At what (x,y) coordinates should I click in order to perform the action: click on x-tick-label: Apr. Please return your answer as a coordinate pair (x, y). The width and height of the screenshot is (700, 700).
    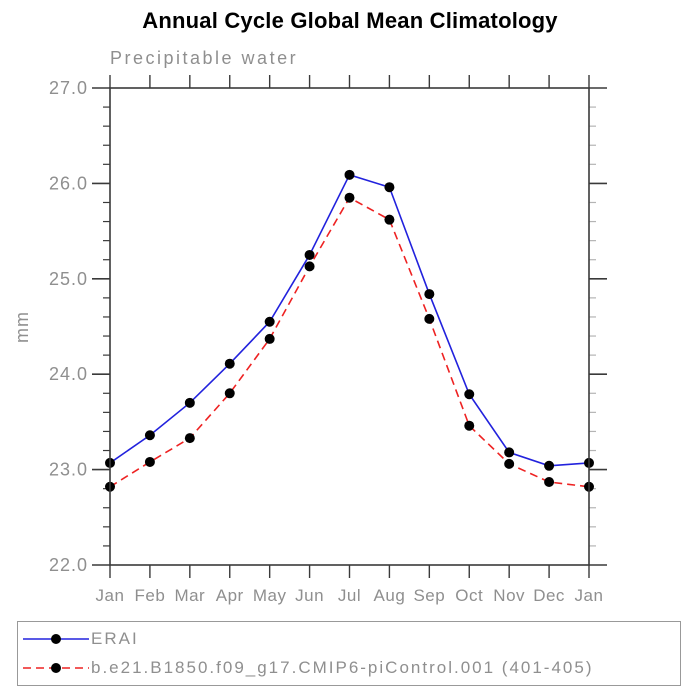
    Looking at the image, I should click on (230, 595).